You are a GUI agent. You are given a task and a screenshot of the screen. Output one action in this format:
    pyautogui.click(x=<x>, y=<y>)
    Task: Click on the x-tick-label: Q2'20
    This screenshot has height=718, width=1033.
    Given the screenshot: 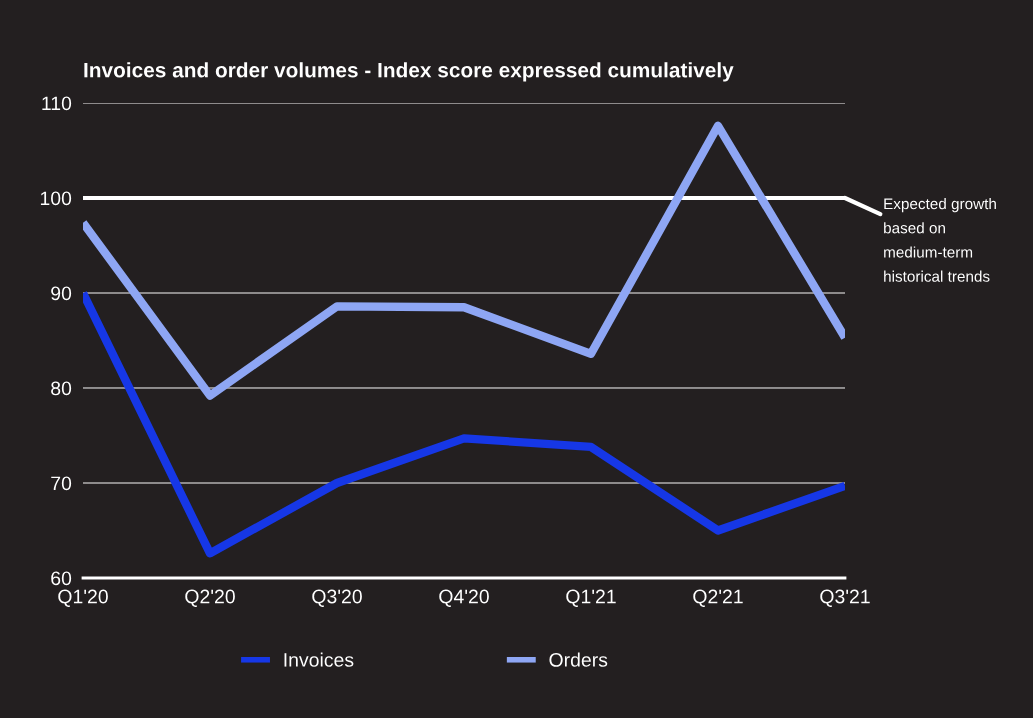 What is the action you would take?
    pyautogui.click(x=210, y=598)
    